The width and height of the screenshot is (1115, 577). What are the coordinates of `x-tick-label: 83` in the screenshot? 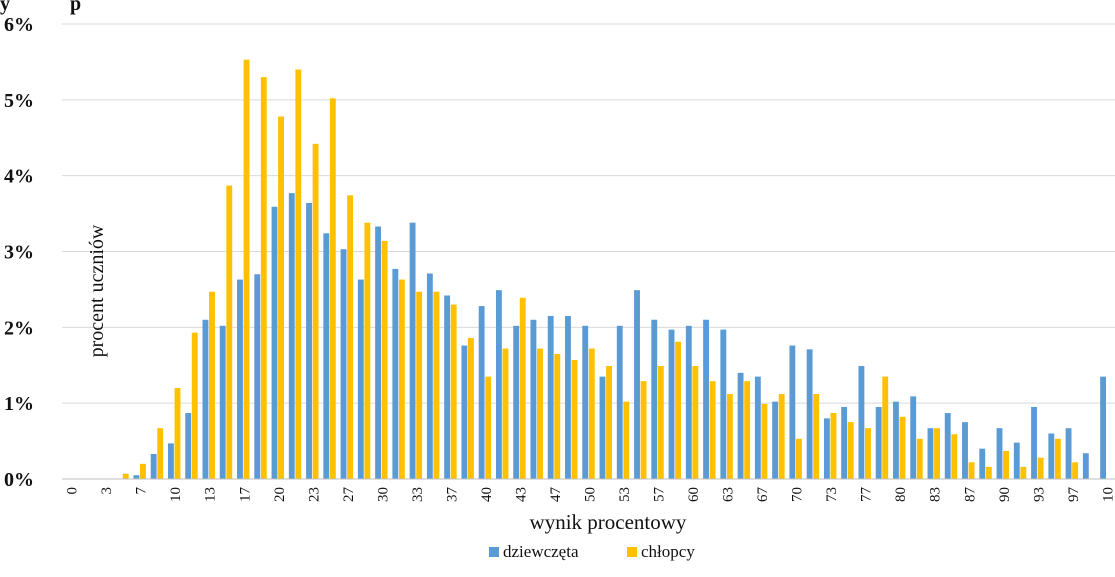 It's located at (936, 494).